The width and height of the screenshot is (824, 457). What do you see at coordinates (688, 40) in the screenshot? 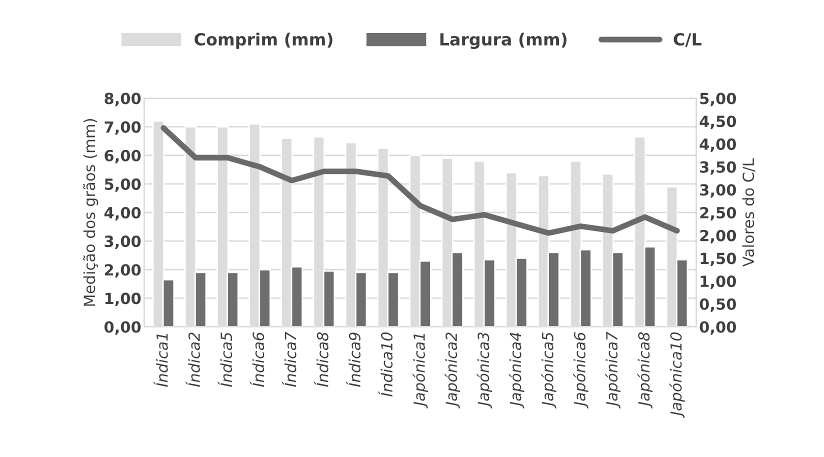
I see `legend-label: C/L` at bounding box center [688, 40].